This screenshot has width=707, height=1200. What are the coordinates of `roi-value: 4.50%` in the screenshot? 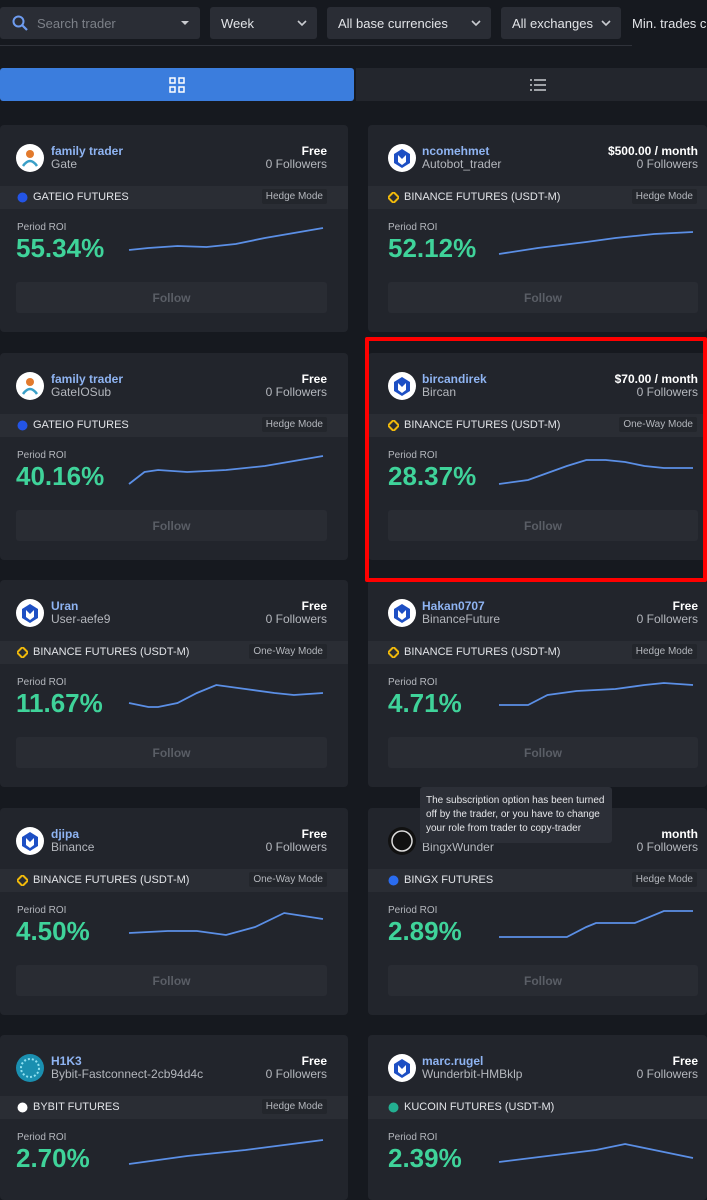 It's located at (53, 930).